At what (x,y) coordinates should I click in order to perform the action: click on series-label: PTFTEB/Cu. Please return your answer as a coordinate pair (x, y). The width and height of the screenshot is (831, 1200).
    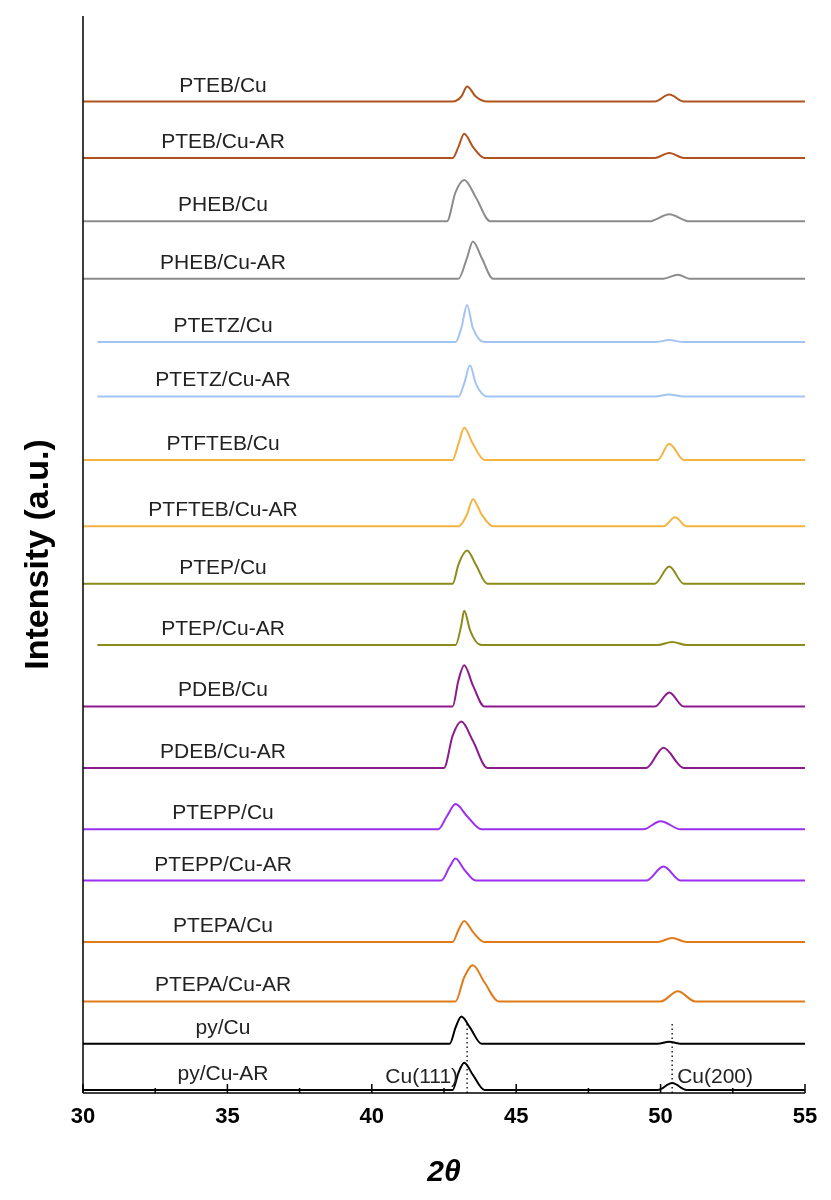
    Looking at the image, I should click on (223, 442).